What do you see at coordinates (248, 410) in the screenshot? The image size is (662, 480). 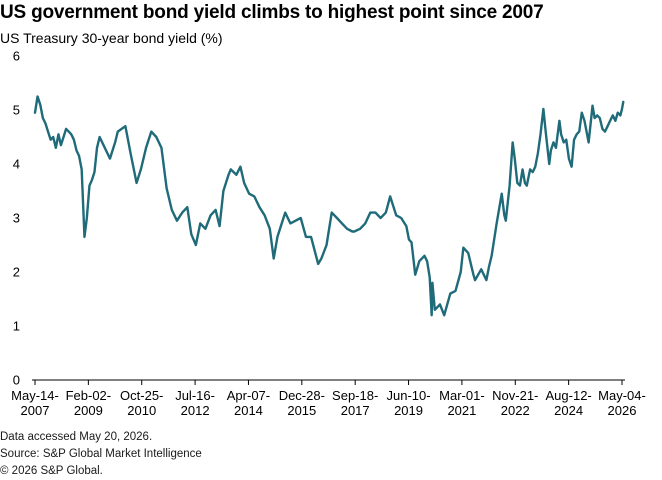 I see `x-tick-label-year: 2014` at bounding box center [248, 410].